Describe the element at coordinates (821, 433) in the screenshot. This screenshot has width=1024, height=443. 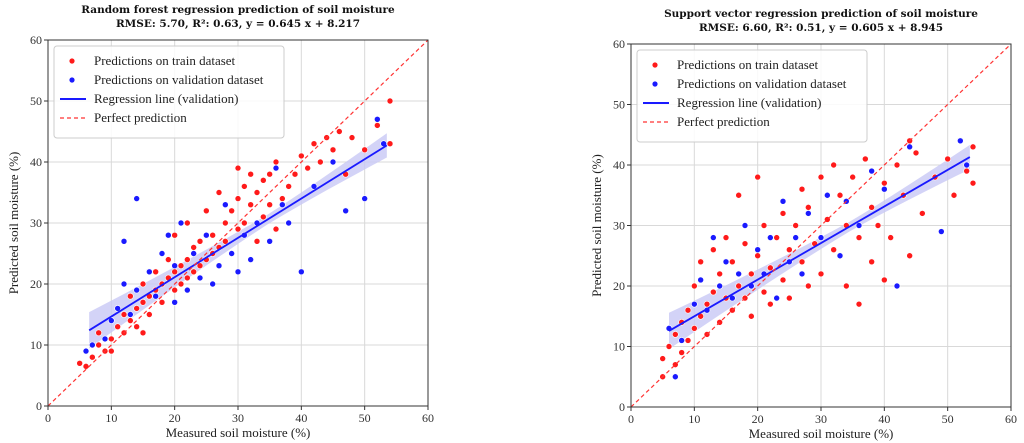
I see `x-axis-label: Measured soil moisture (%)` at that location.